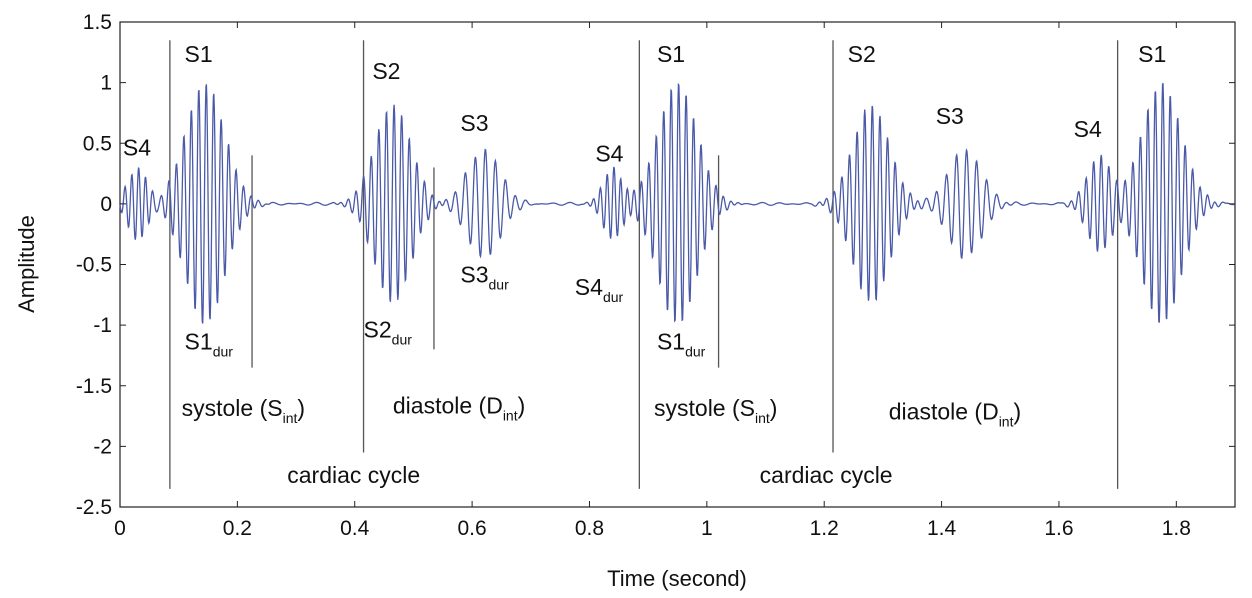  Describe the element at coordinates (484, 277) in the screenshot. I see `annotation-label: S3dur` at that location.